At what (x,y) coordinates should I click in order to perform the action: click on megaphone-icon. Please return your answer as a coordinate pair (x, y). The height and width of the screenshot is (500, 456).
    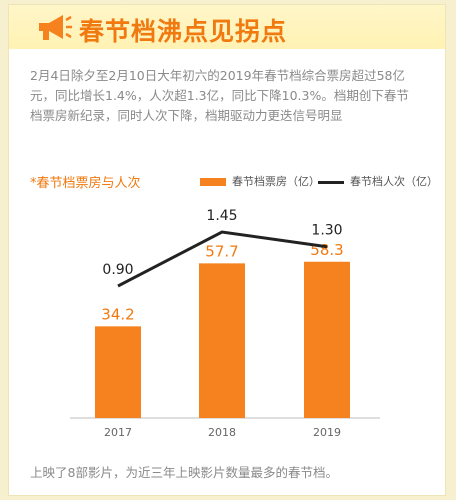
    Looking at the image, I should click on (55, 27).